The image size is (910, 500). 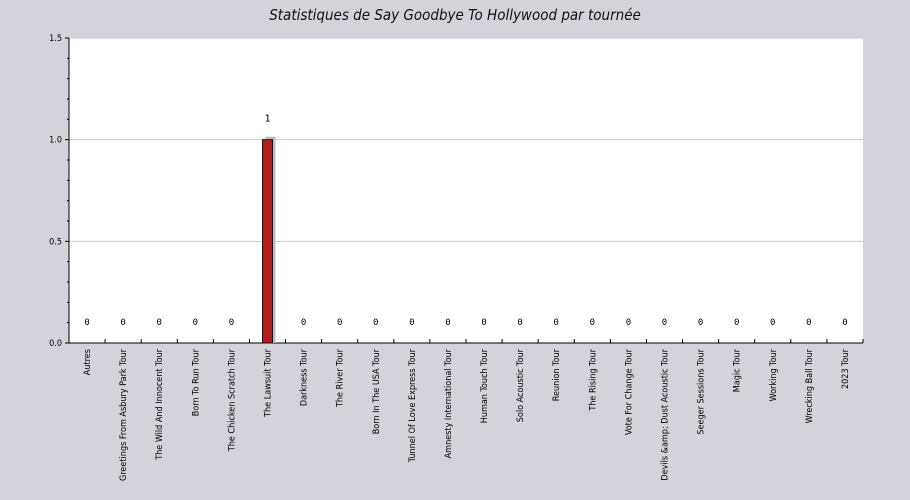 I want to click on bars, so click(x=269, y=240).